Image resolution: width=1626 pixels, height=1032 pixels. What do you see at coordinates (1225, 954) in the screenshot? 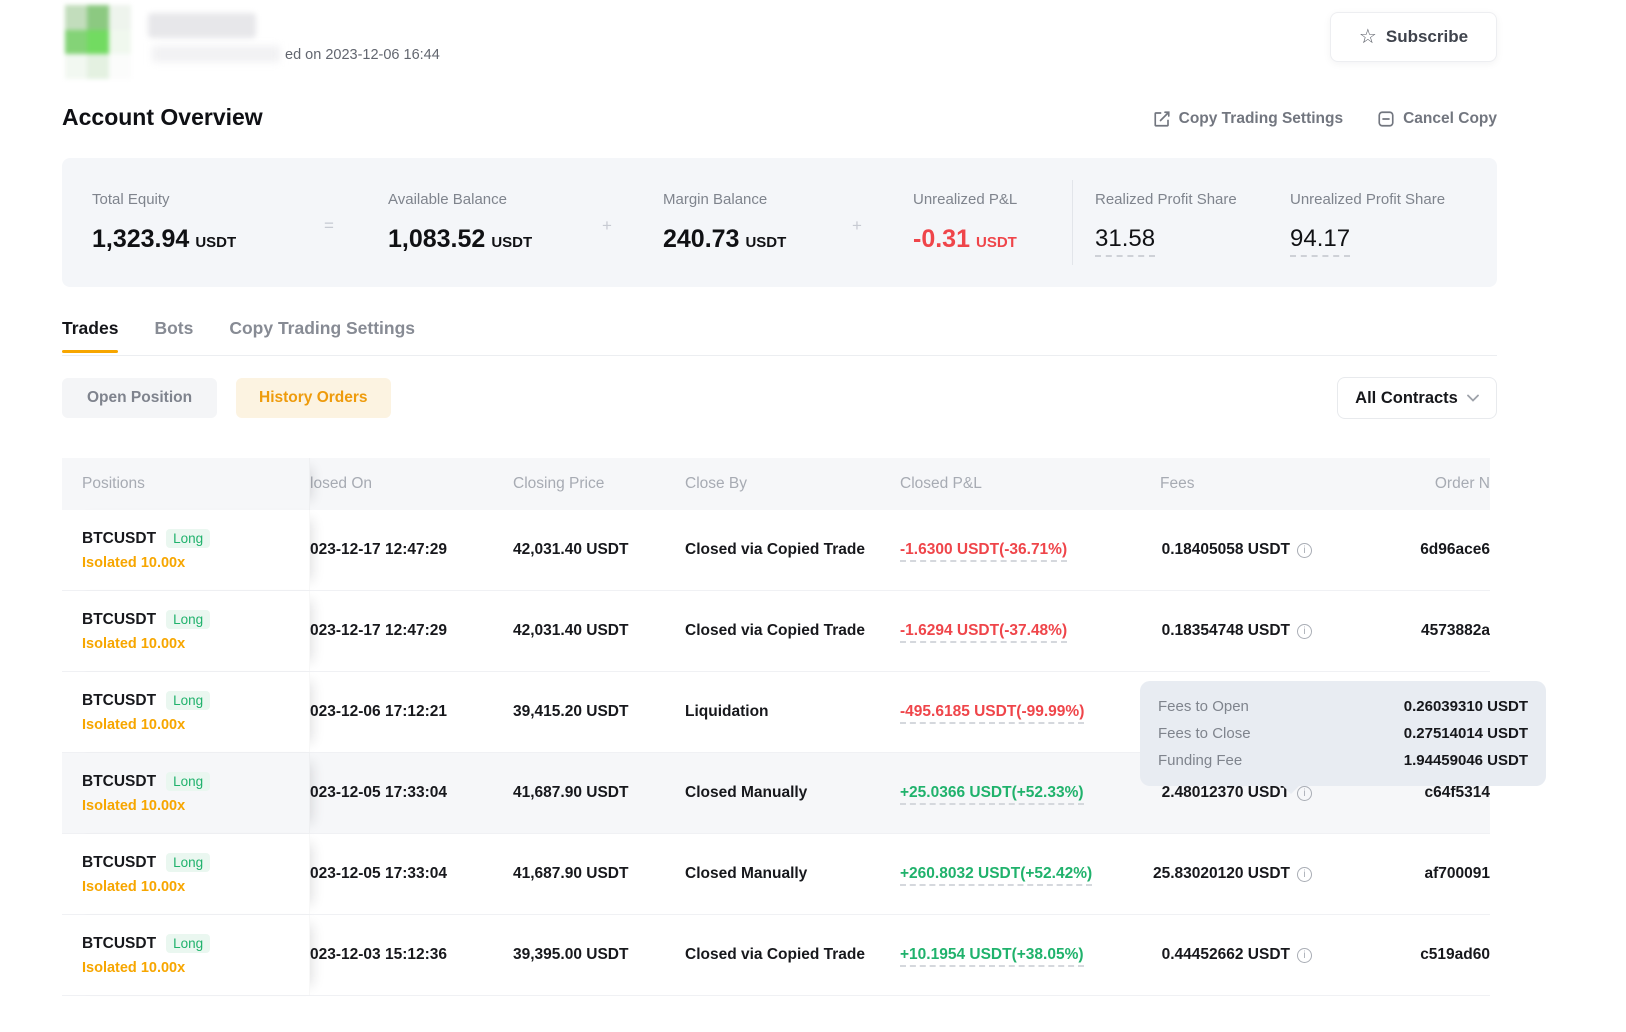
I see `fees-value: 0.44452662 USDT` at bounding box center [1225, 954].